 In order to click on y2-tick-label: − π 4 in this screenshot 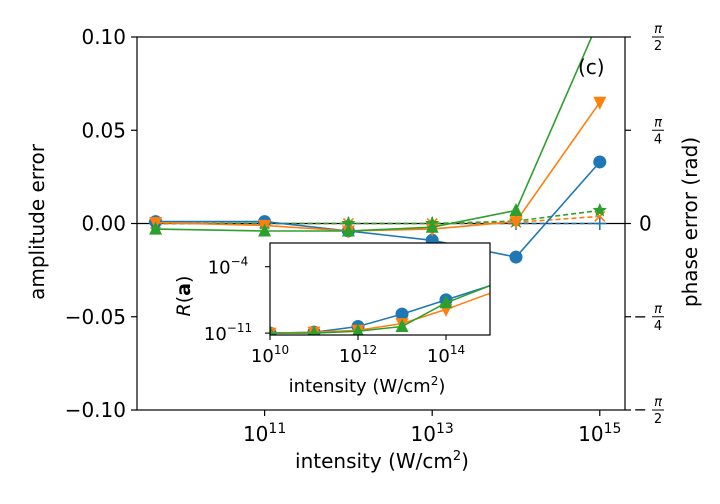, I will do `click(649, 318)`.